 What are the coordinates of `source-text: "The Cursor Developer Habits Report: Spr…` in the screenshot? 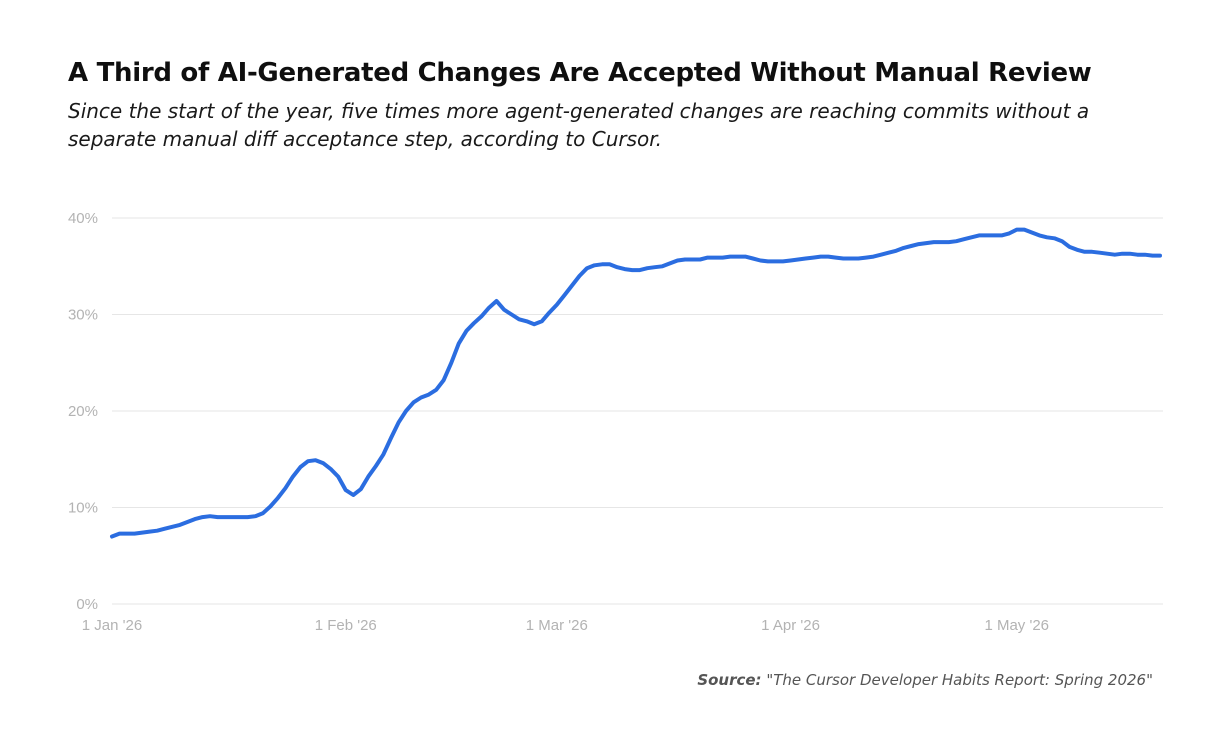 It's located at (959, 680).